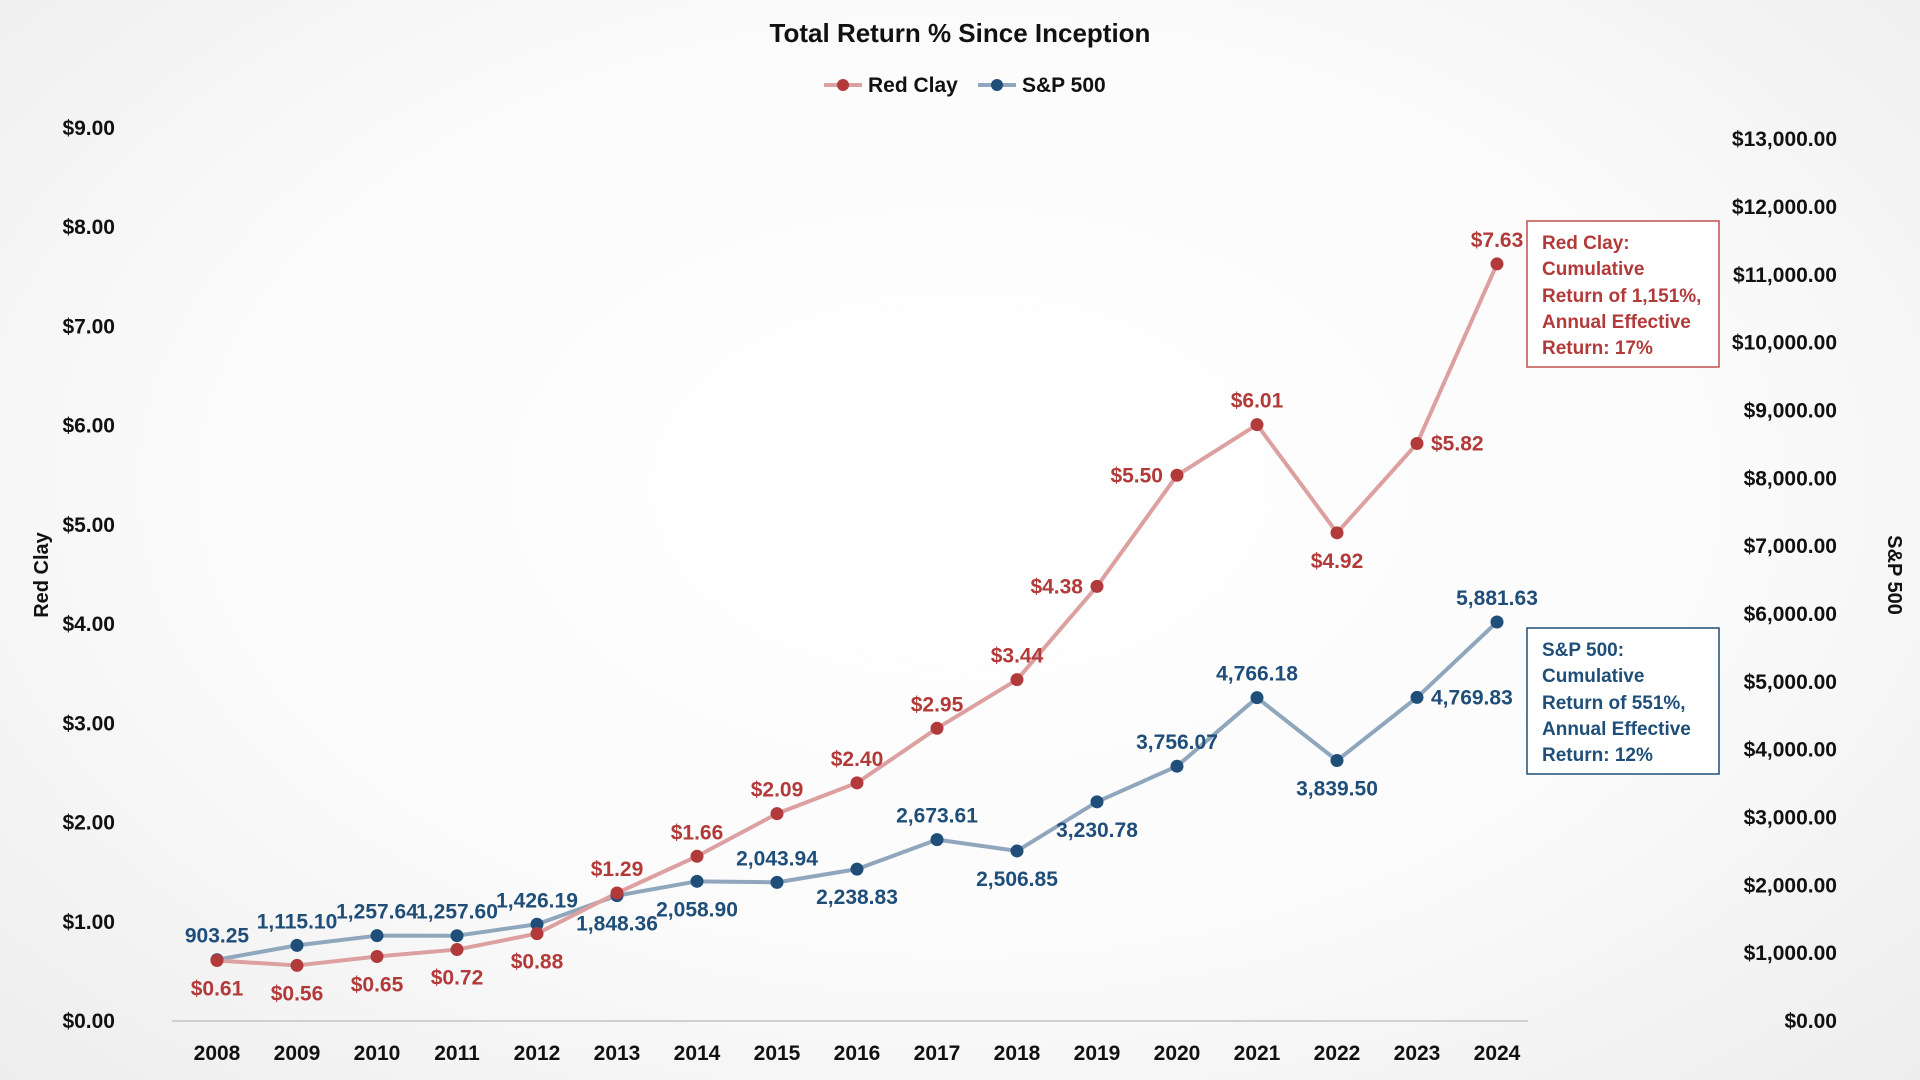  What do you see at coordinates (88, 227) in the screenshot?
I see `left-tick-label: $8.00` at bounding box center [88, 227].